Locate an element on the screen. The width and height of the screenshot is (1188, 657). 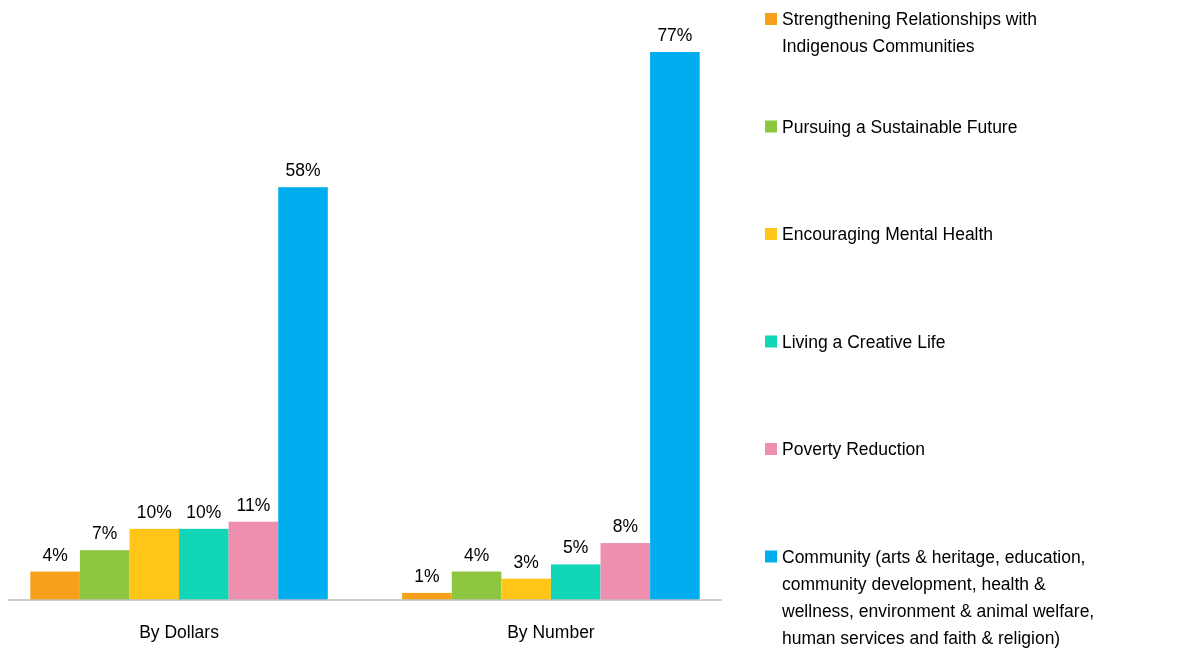
data-label: 77% is located at coordinates (675, 35).